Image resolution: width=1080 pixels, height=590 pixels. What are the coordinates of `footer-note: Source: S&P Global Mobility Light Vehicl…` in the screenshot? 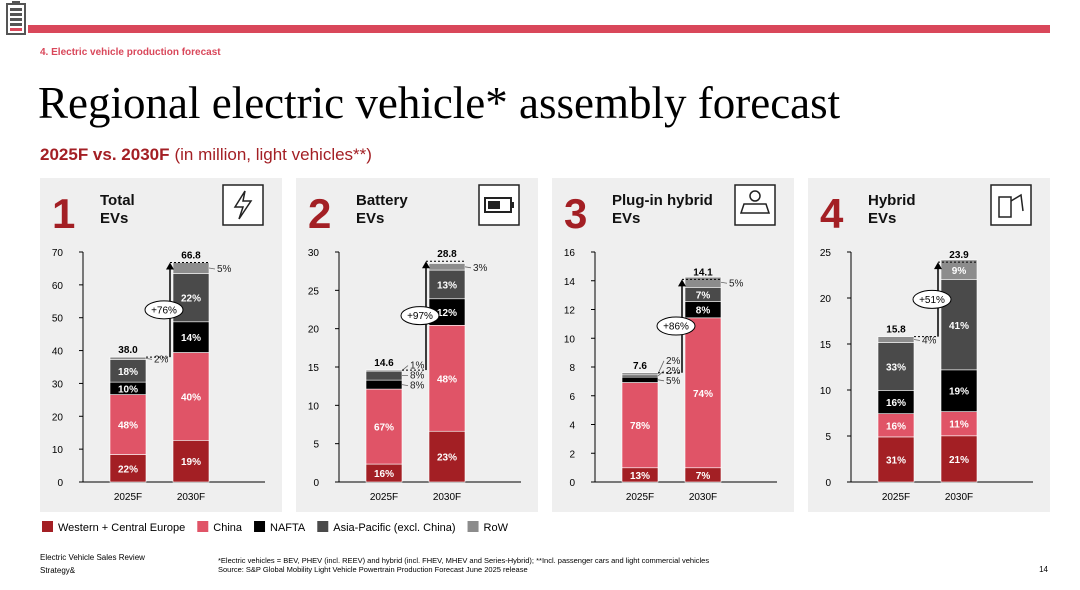 It's located at (373, 569).